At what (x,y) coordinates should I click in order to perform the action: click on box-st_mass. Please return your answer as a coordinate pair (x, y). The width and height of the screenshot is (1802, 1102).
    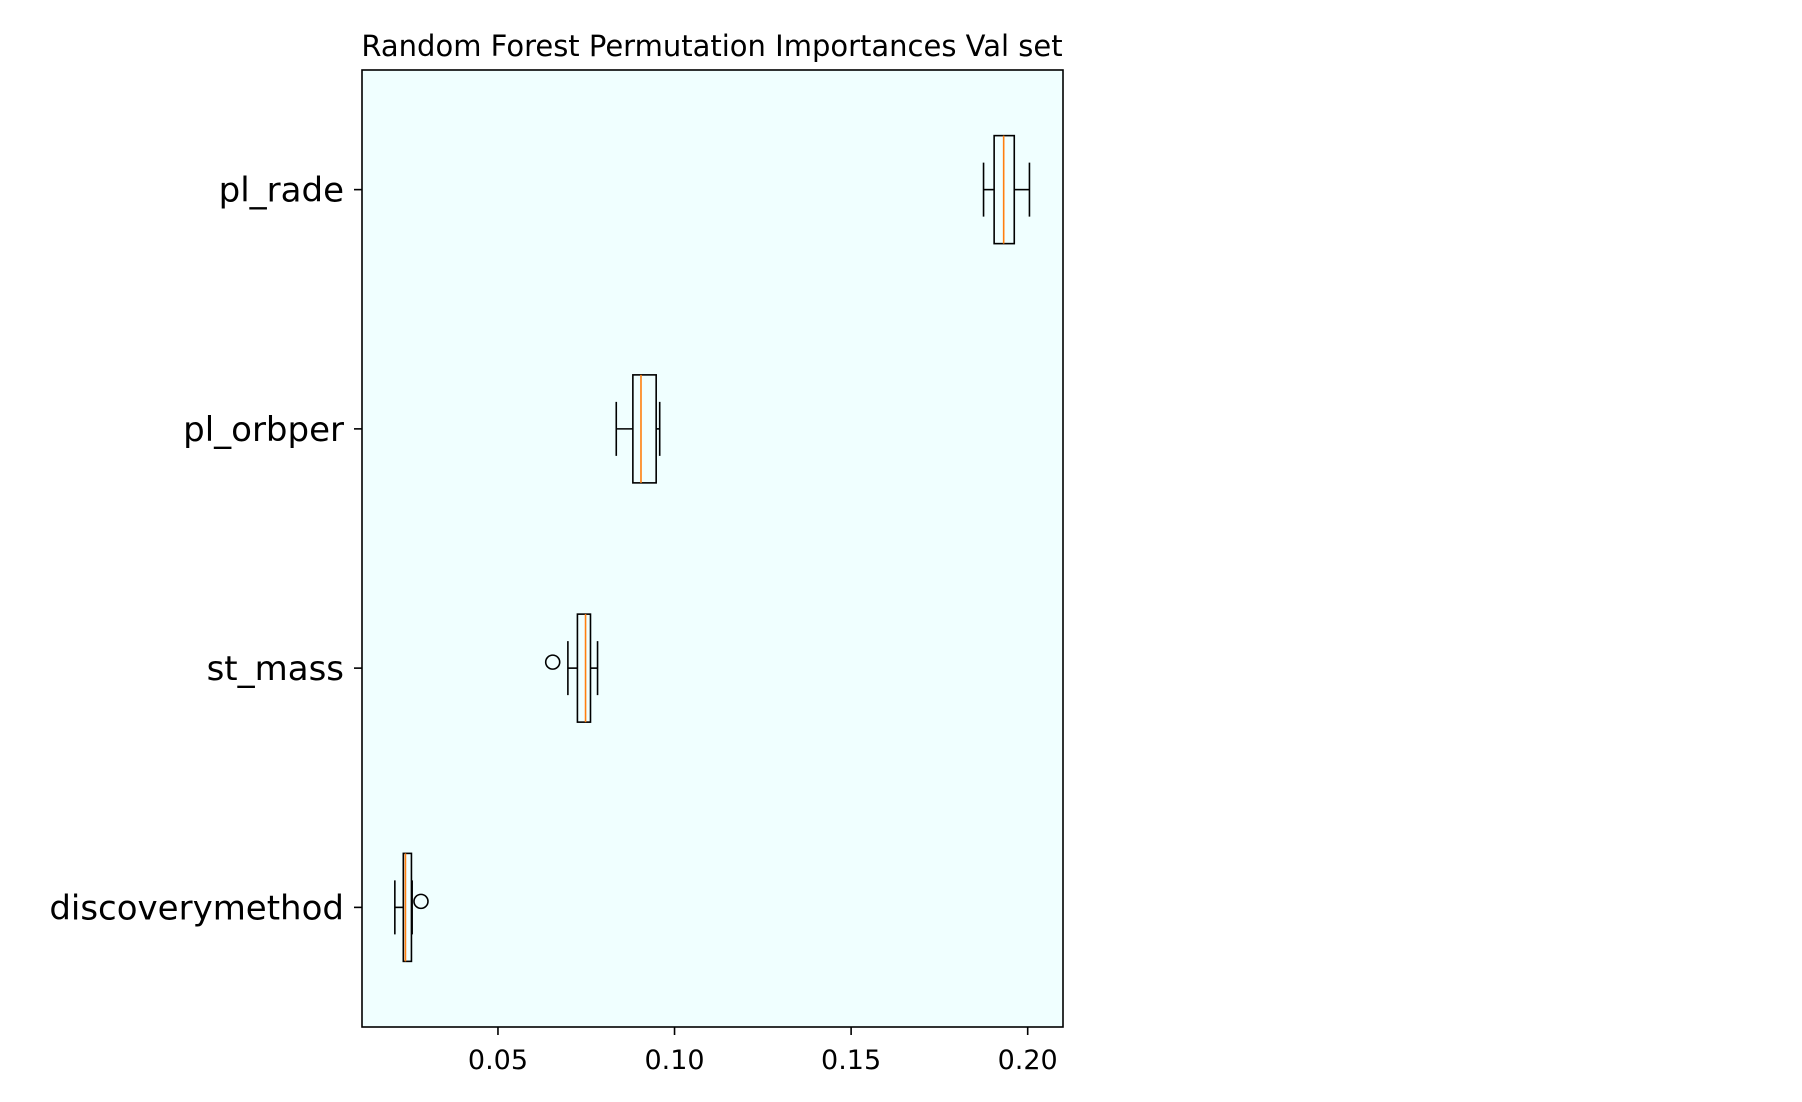
    Looking at the image, I should click on (571, 668).